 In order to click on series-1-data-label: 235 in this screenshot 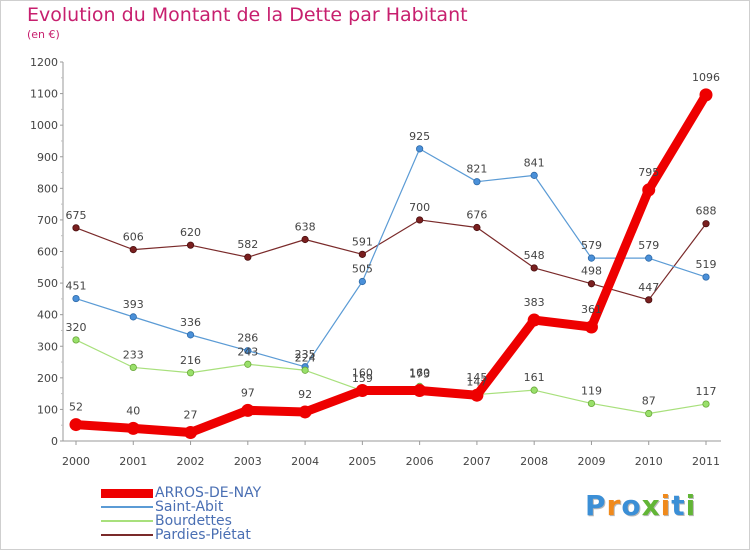, I will do `click(305, 354)`.